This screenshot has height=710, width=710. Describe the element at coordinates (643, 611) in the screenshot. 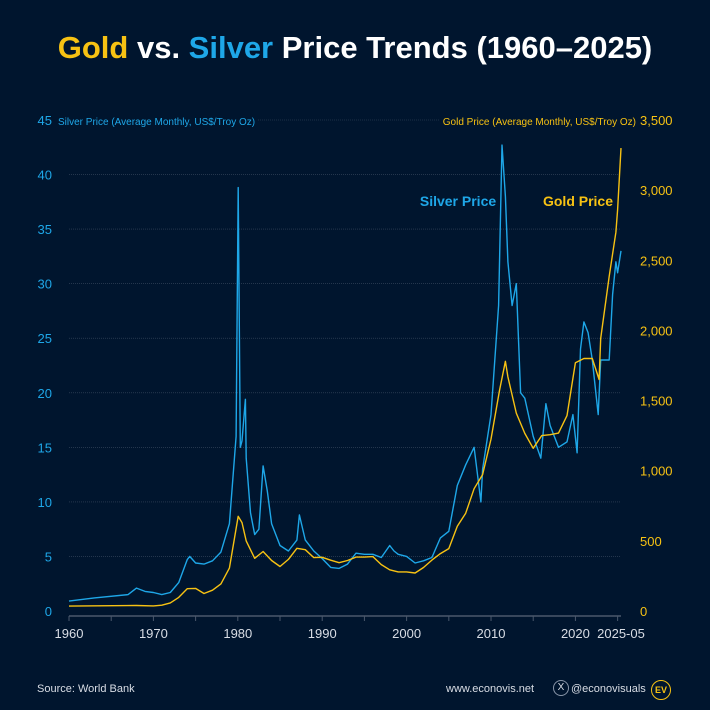

I see `right-tick-label: 0` at that location.